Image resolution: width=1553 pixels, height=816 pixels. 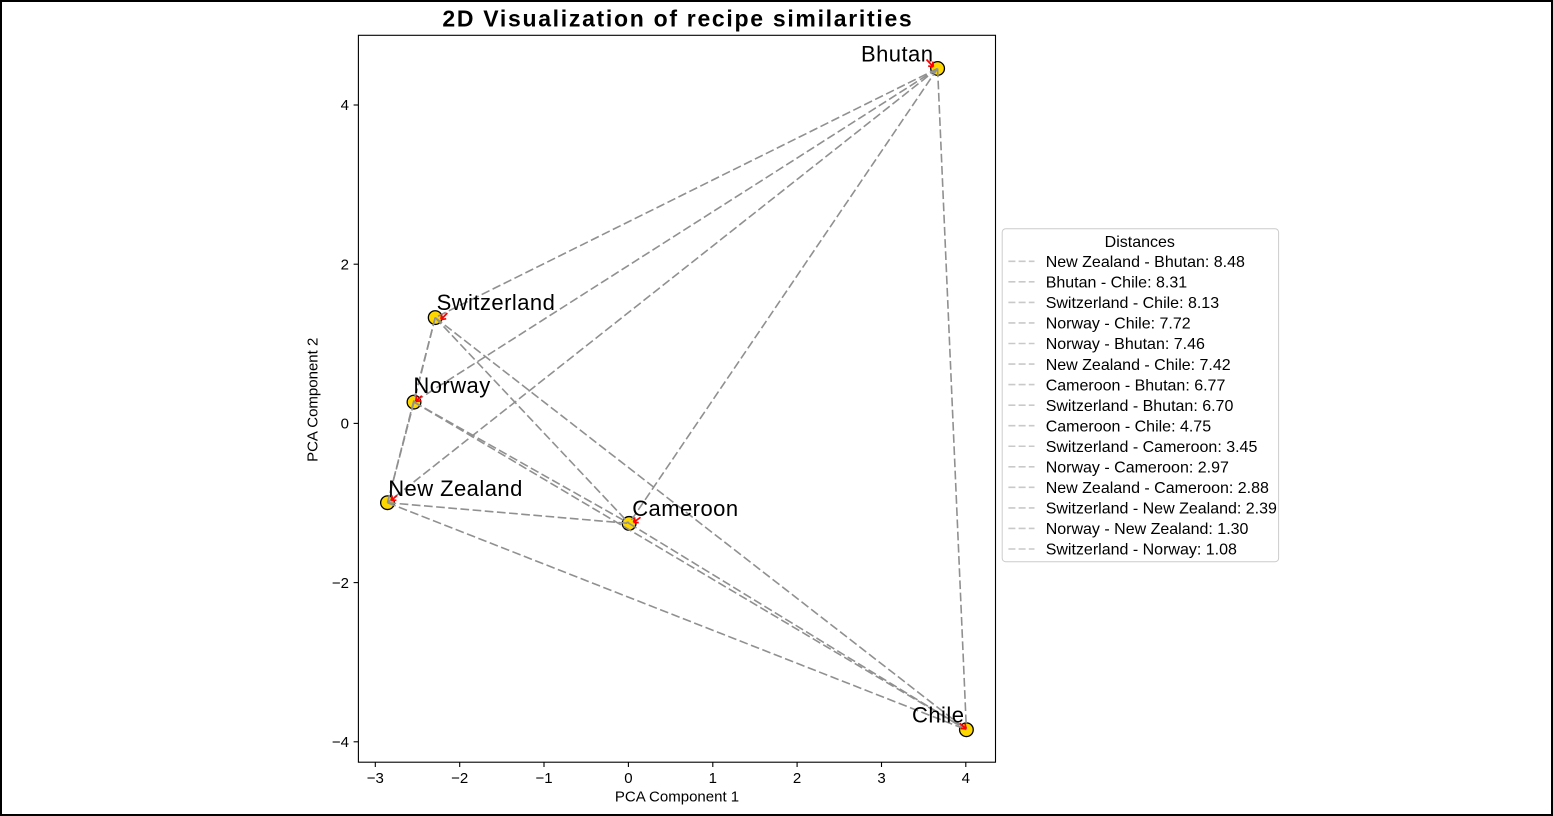 What do you see at coordinates (938, 715) in the screenshot?
I see `svg-text: Chile` at bounding box center [938, 715].